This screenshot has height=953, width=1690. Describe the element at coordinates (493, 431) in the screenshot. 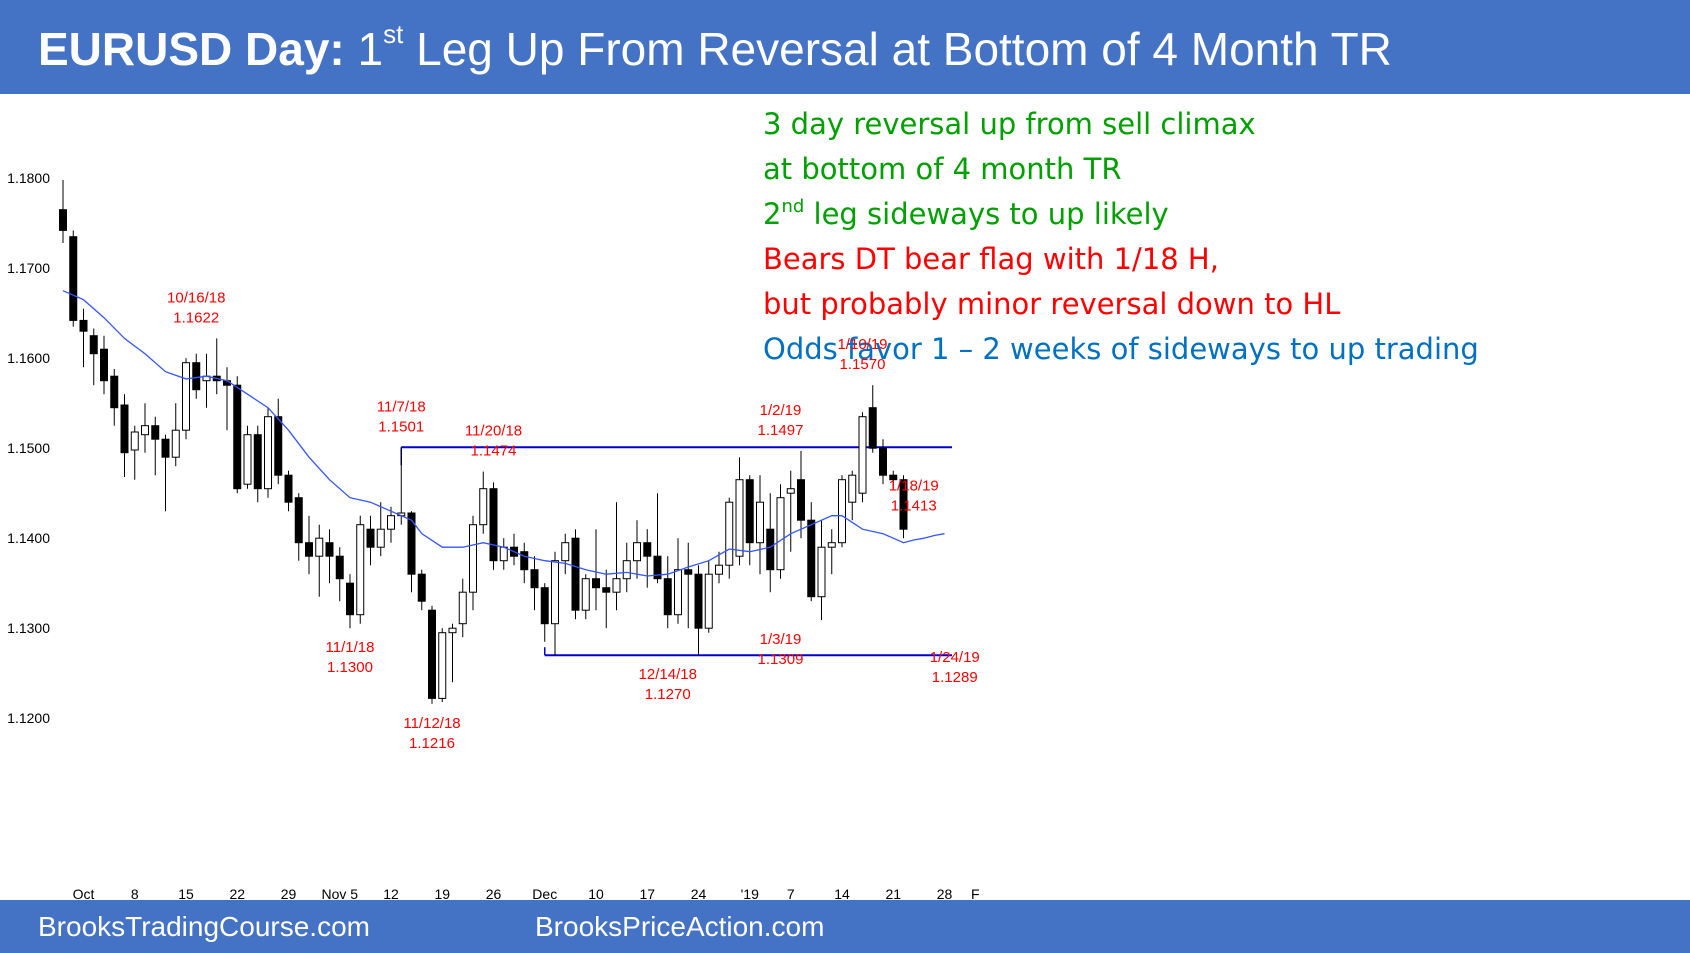

I see `annotation-date: 11/20/18` at that location.